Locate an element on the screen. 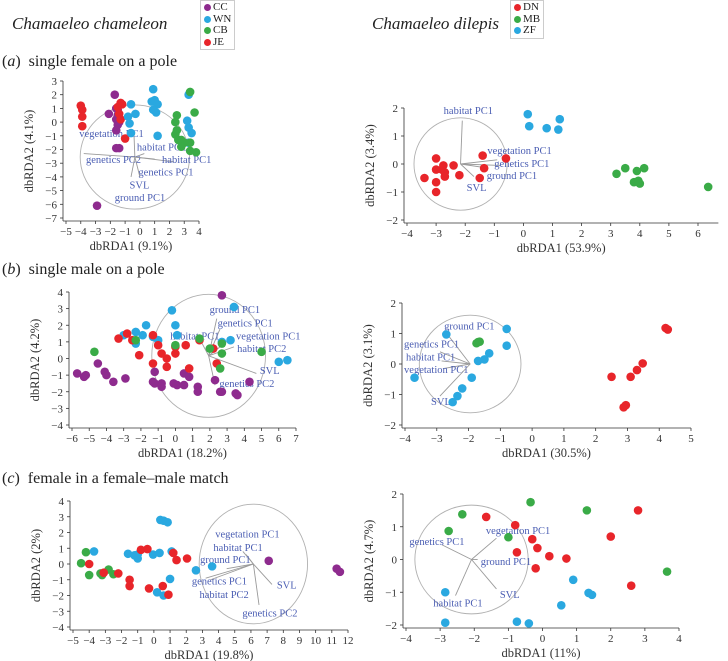  section-letter: a is located at coordinates (11, 61).